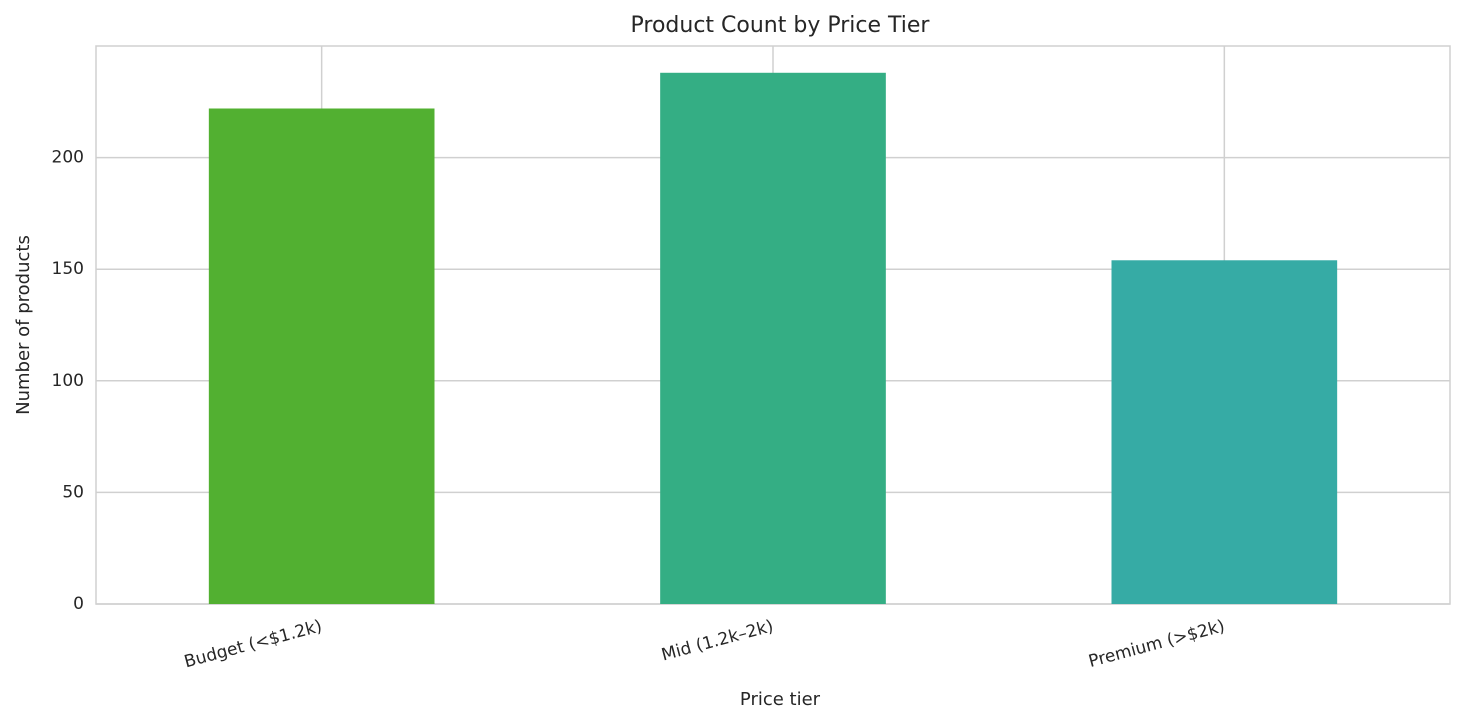  Describe the element at coordinates (78, 604) in the screenshot. I see `y-tick-label: 0` at that location.